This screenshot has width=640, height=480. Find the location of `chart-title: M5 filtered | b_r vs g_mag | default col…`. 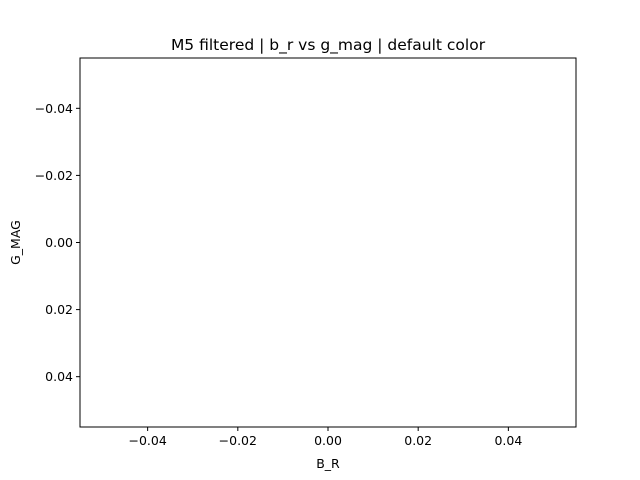

chart-title: M5 filtered | b_r vs g_mag | default col… is located at coordinates (328, 45).